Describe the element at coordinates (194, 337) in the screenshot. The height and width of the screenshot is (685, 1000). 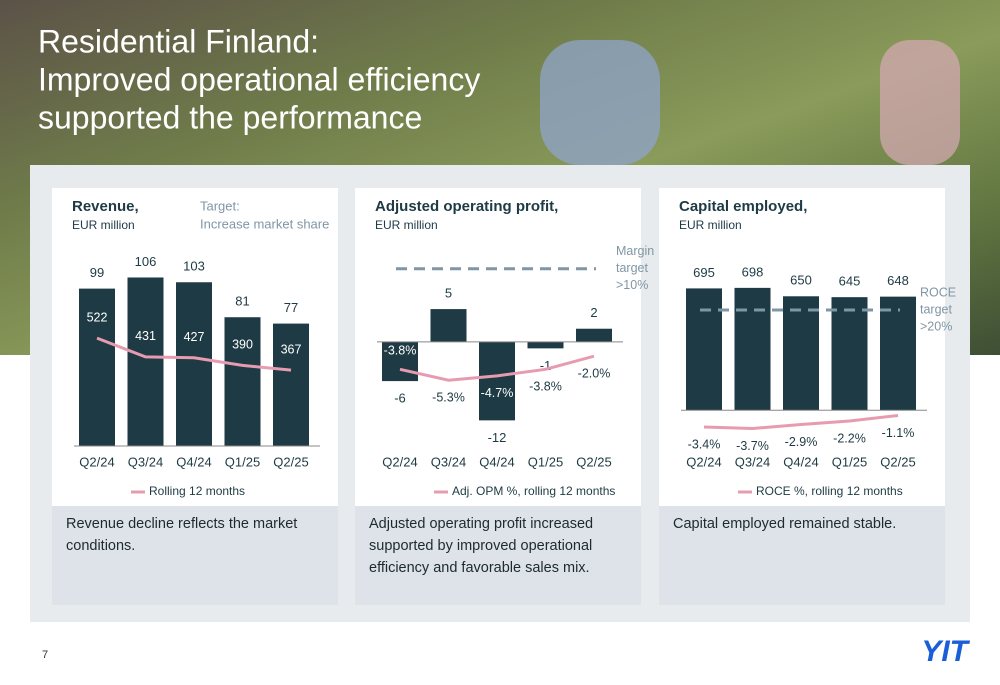
I see `line-value-label: 427` at that location.